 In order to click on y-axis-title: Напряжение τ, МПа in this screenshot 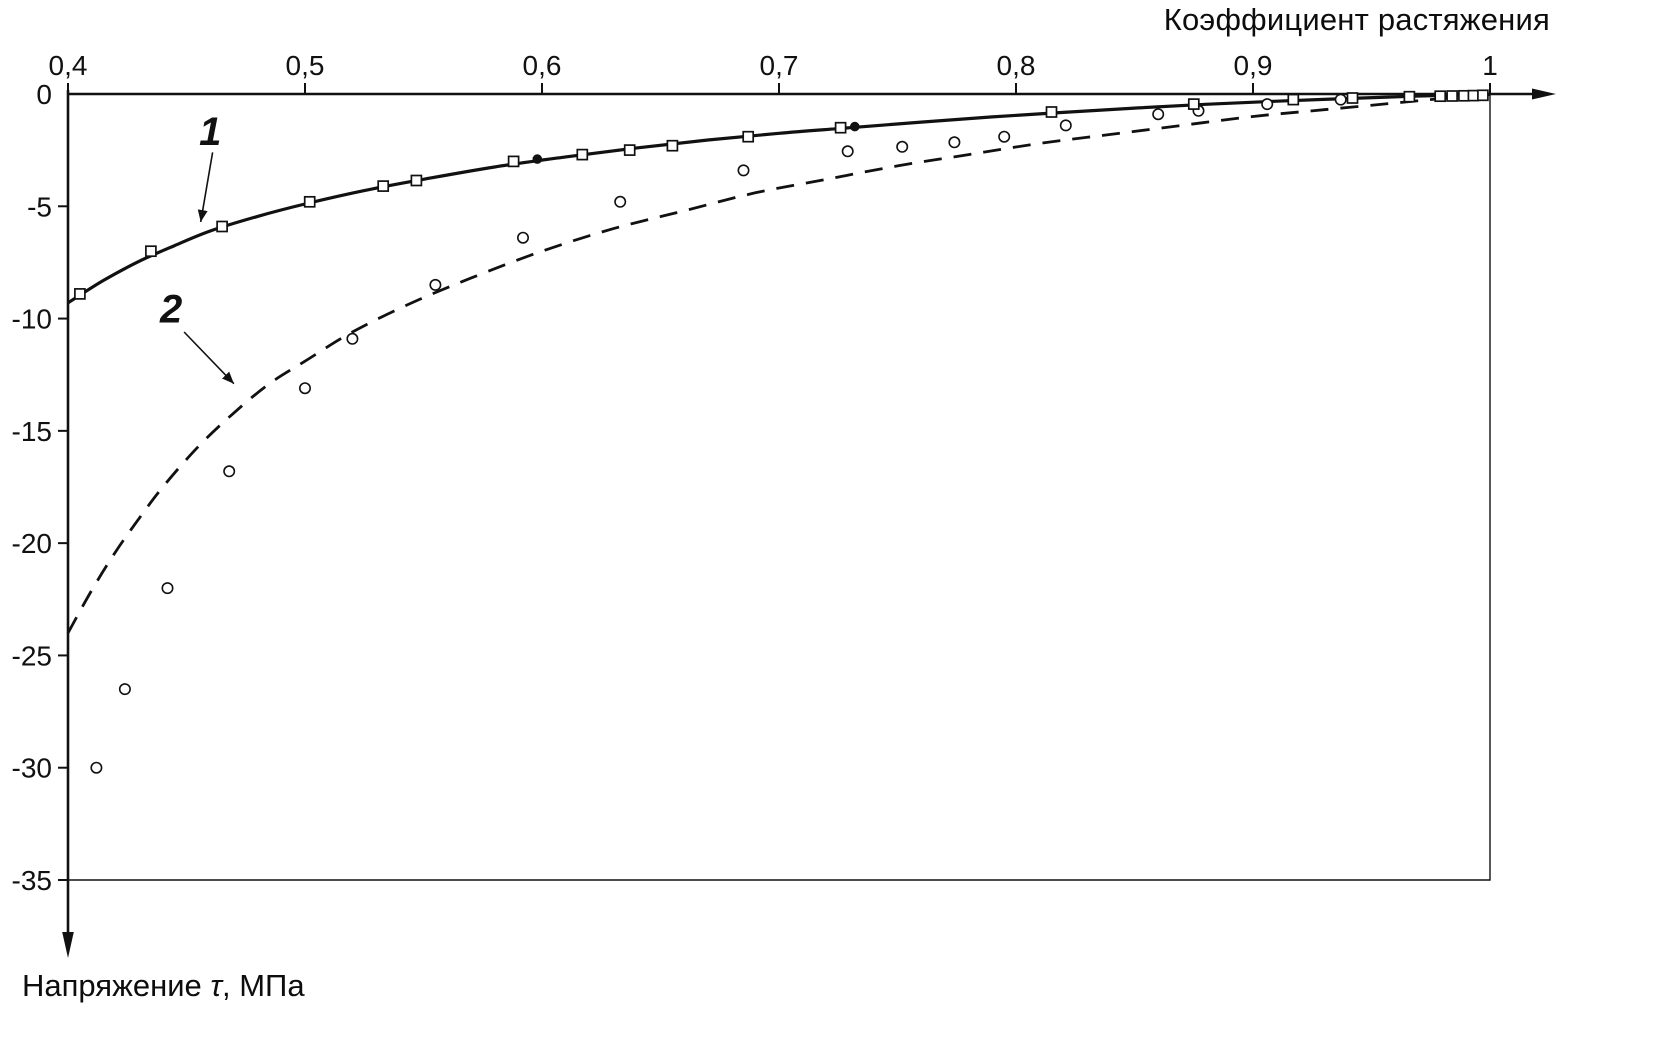, I will do `click(163, 986)`.